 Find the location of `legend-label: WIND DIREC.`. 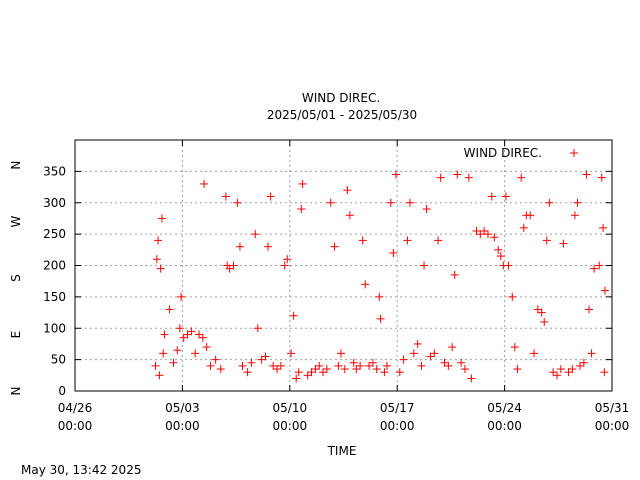

legend-label: WIND DIREC. is located at coordinates (503, 153).